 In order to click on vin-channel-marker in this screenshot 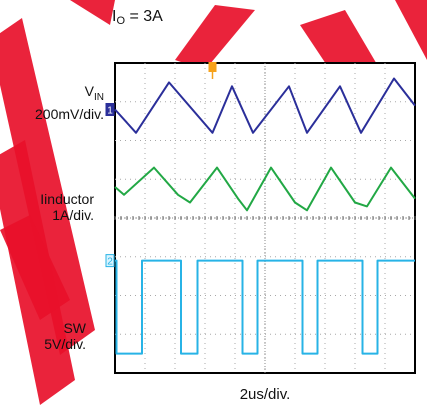, I will do `click(110, 109)`.